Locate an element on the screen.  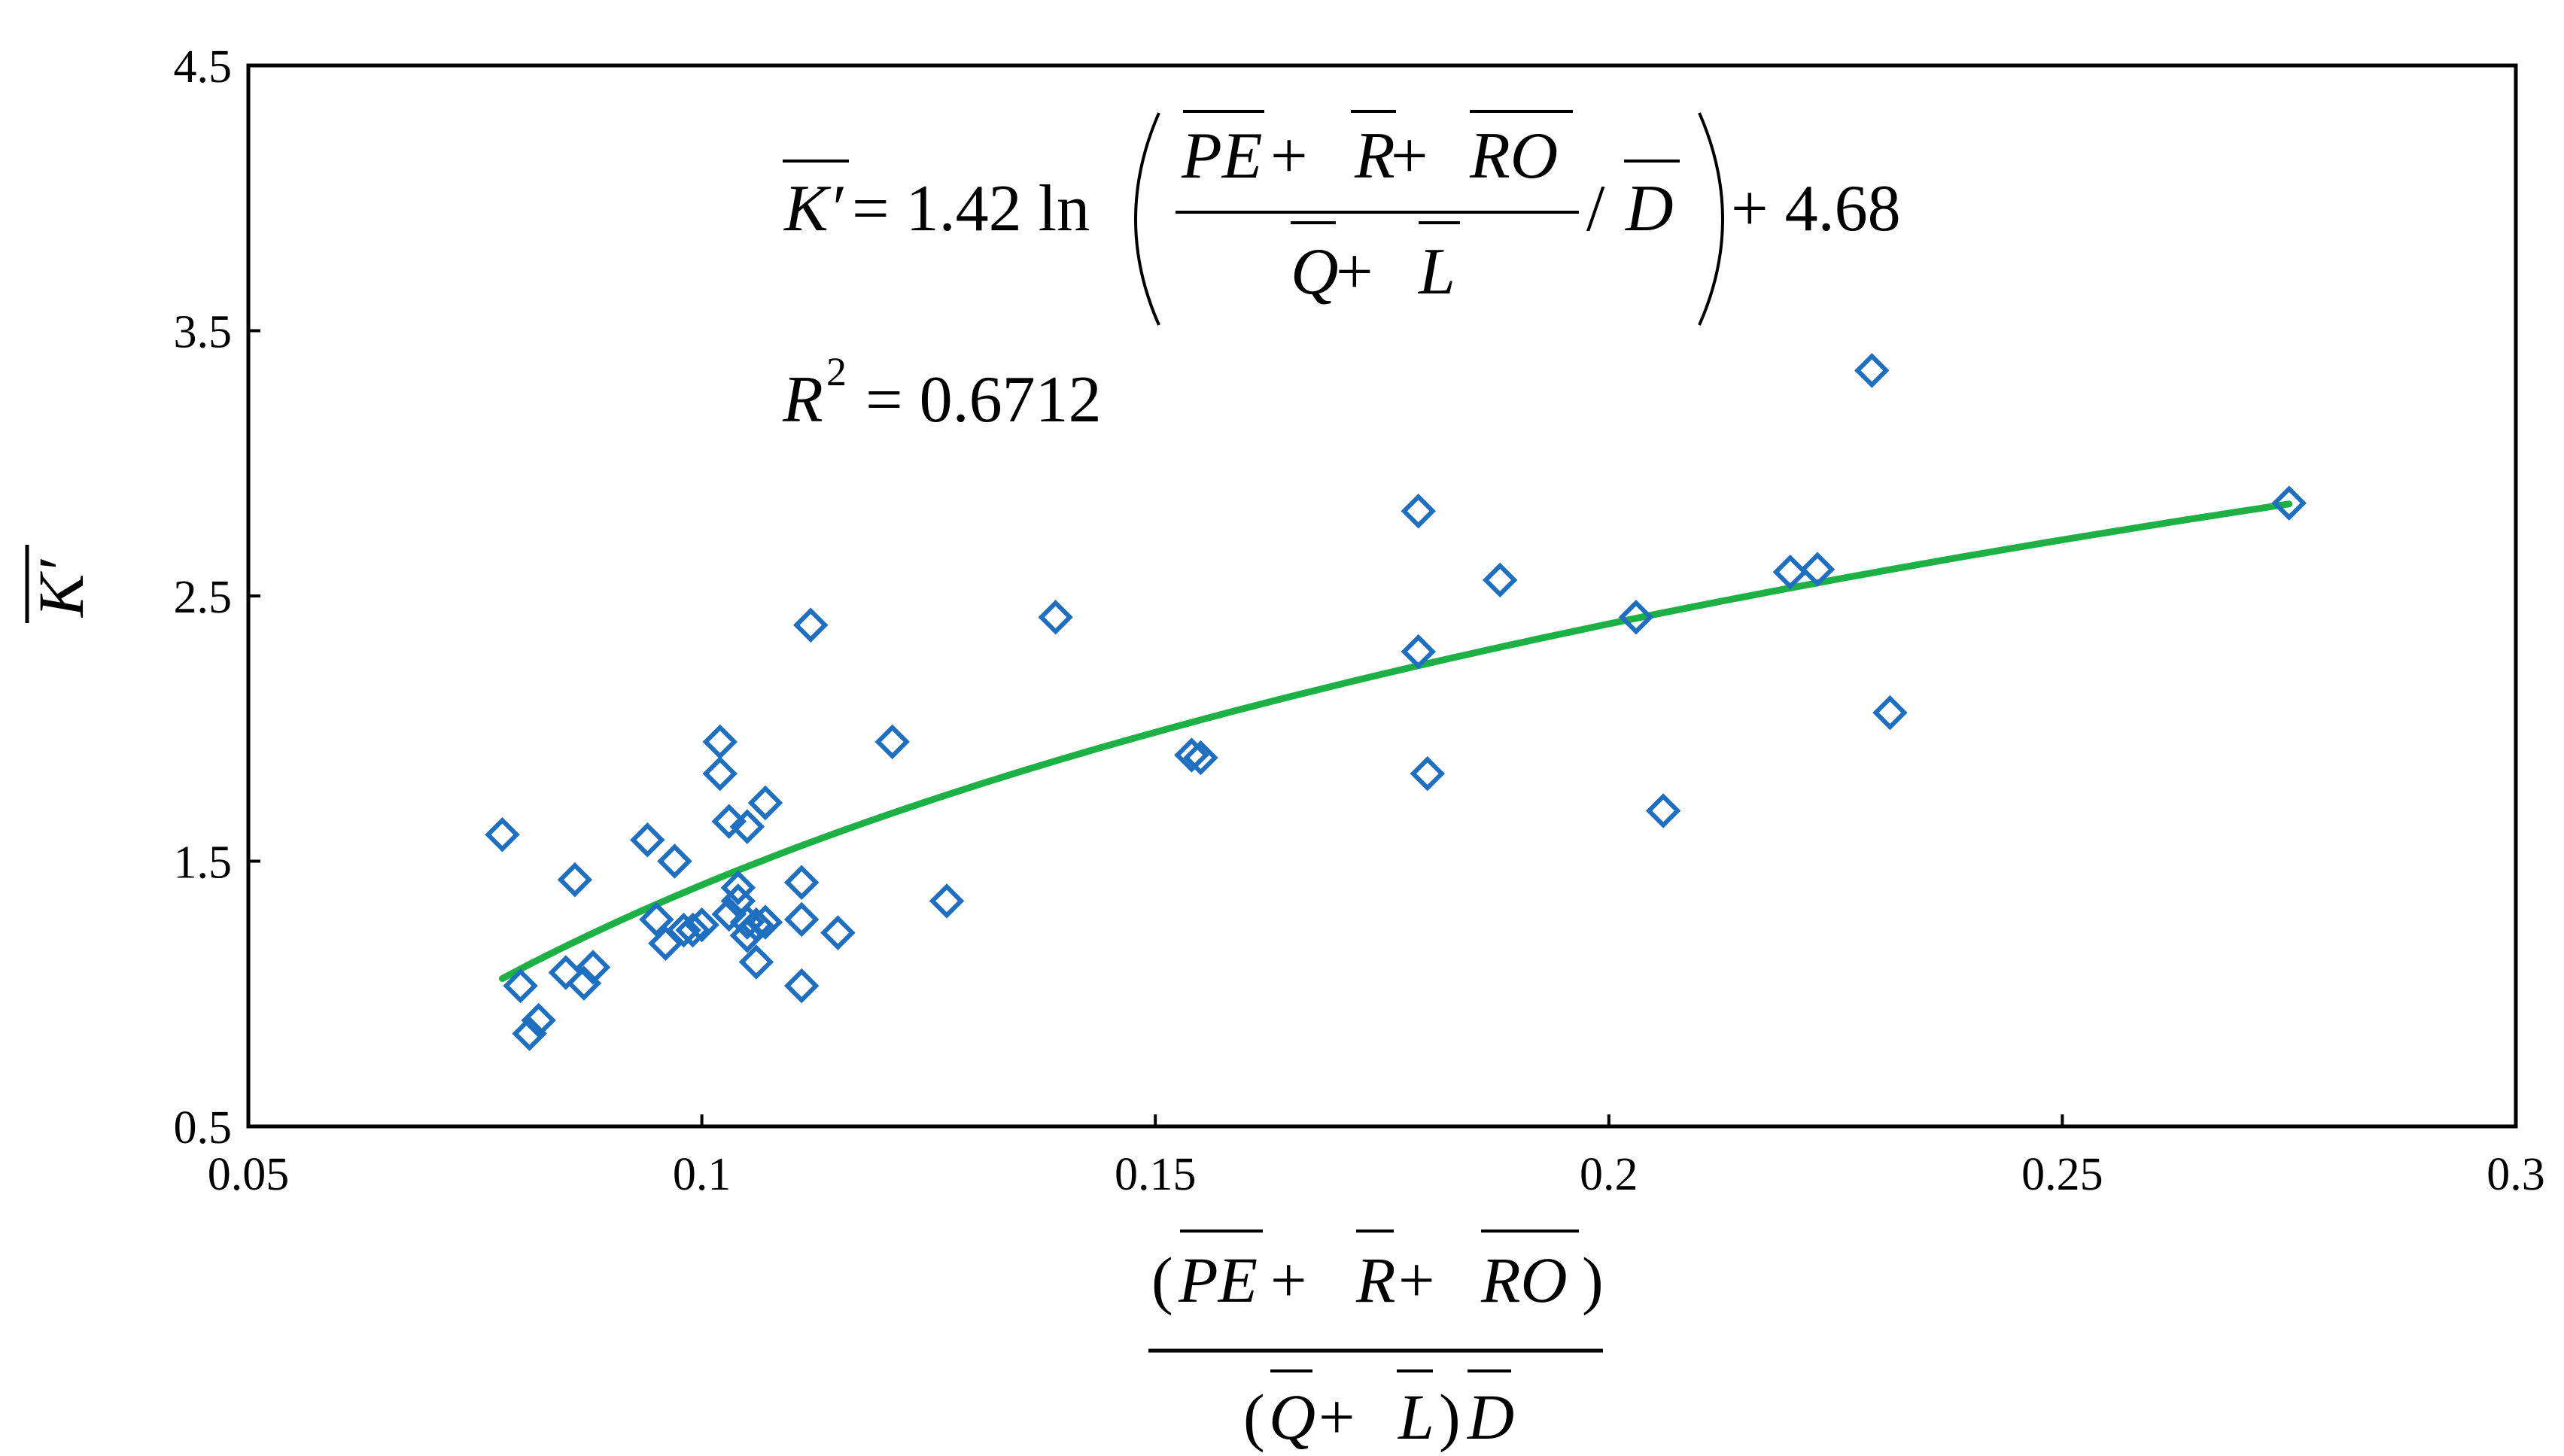
r-squared-annotation: R 2 = 0.6712 is located at coordinates (942, 392).